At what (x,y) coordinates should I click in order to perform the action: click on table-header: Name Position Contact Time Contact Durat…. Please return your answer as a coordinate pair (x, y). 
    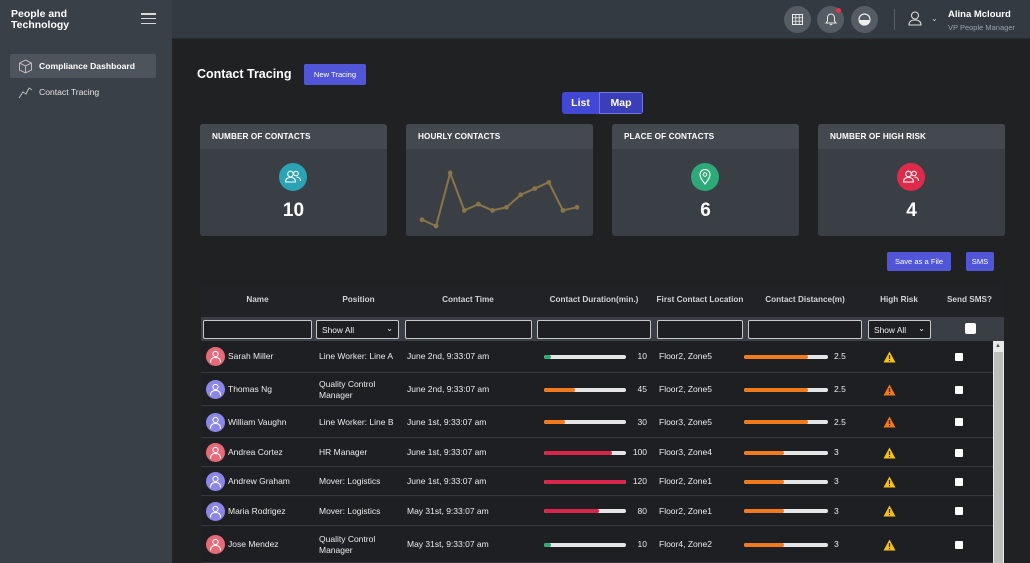
    Looking at the image, I should click on (602, 300).